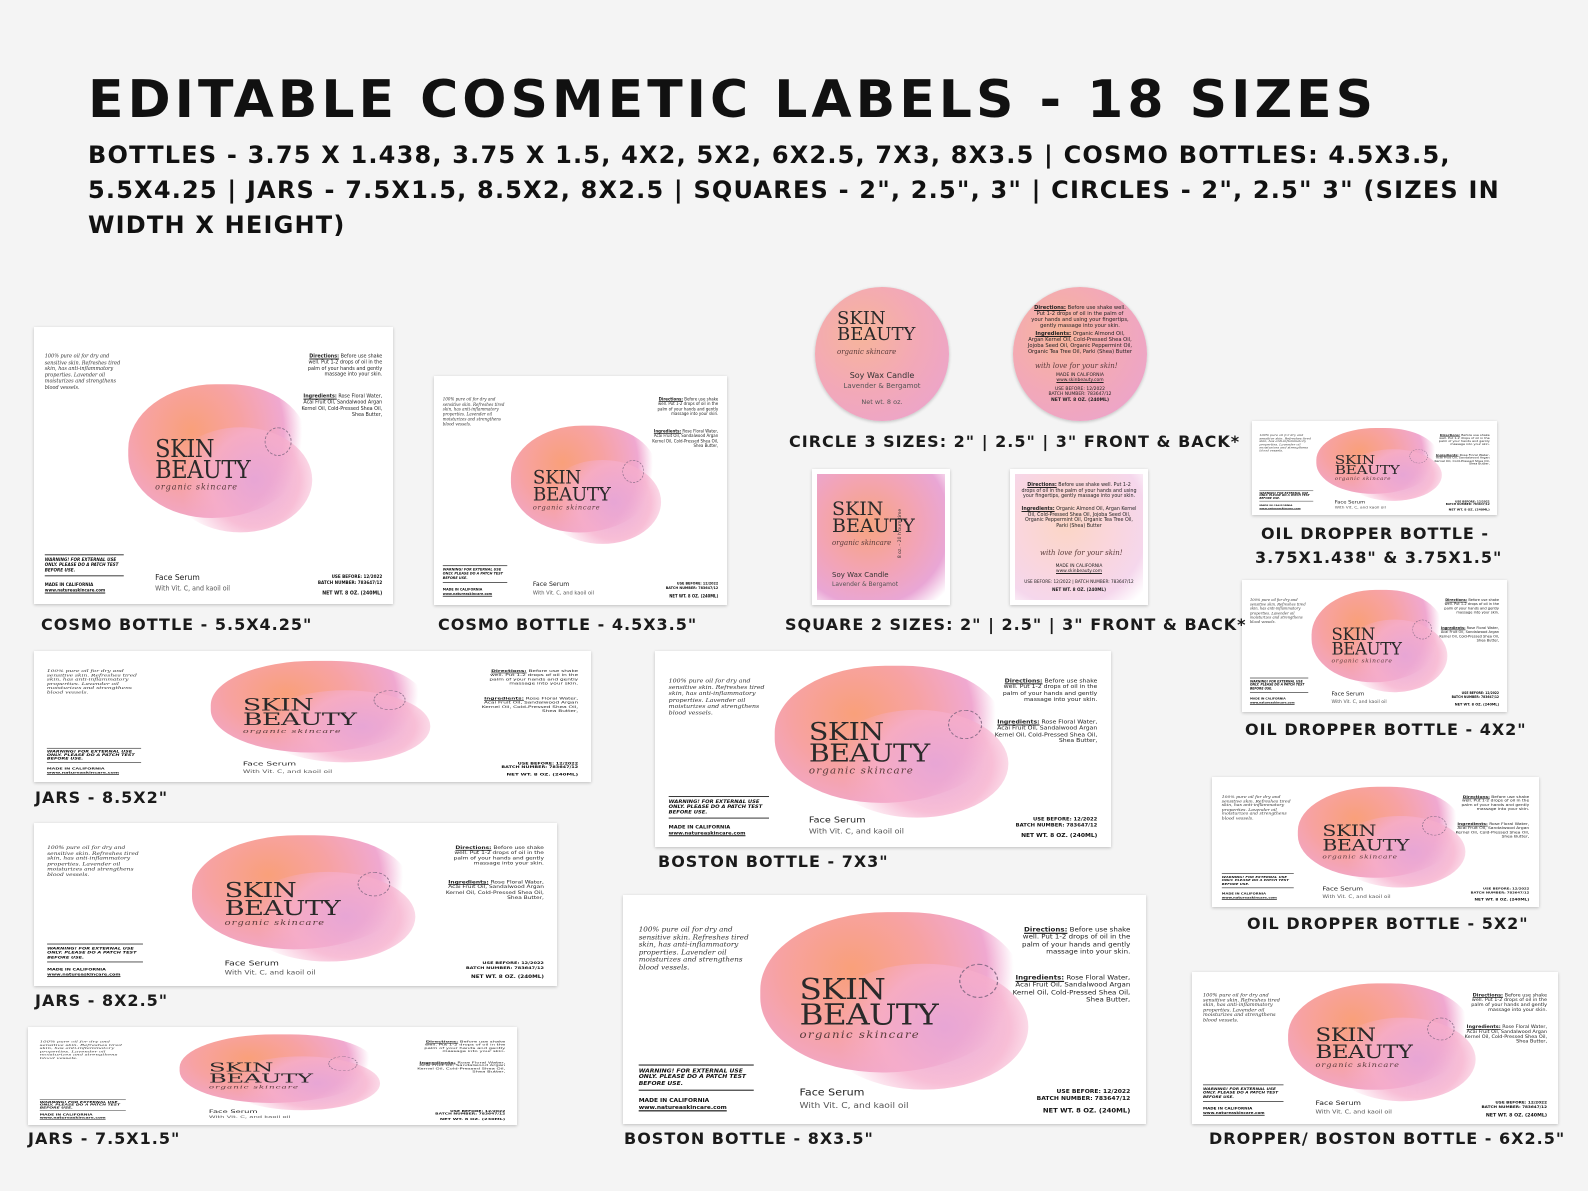 This screenshot has height=1191, width=1588. I want to click on circle-made-in: MADE IN CALIFORNIA www.skinbeauty.com, so click(1080, 378).